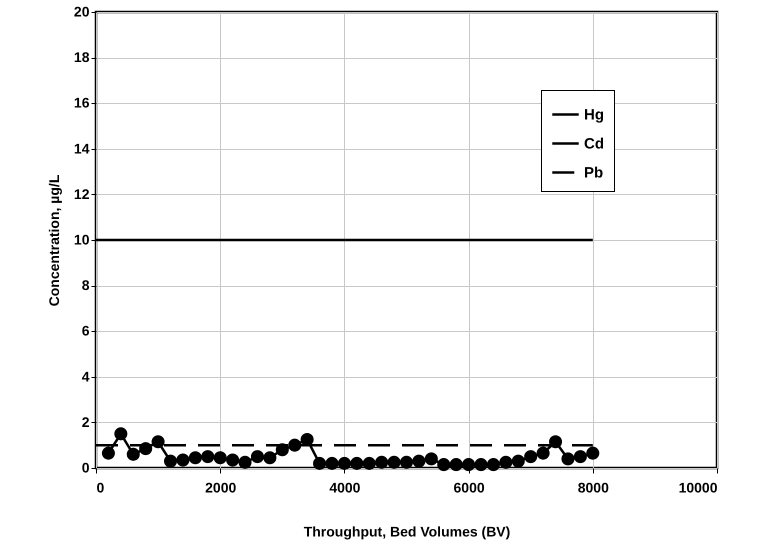 Image resolution: width=757 pixels, height=554 pixels. I want to click on y-tick-label: 4, so click(86, 376).